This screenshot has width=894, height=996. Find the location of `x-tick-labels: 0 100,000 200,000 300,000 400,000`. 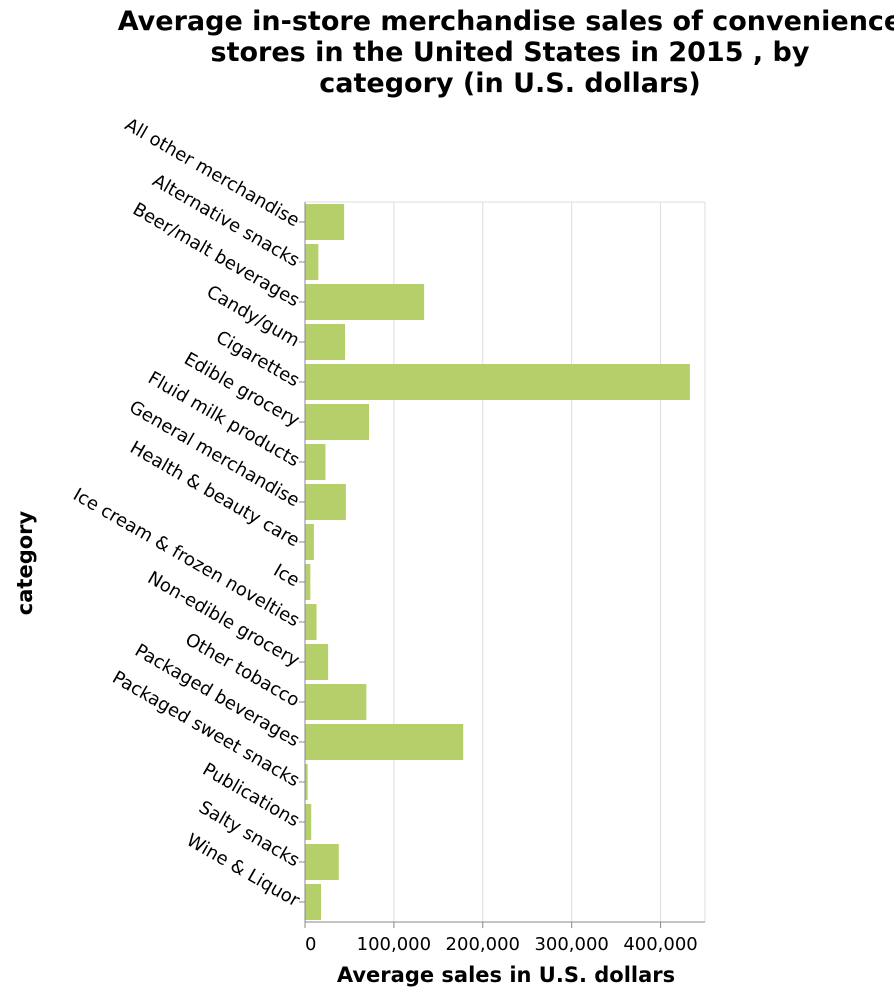

x-tick-labels: 0 100,000 200,000 300,000 400,000 is located at coordinates (501, 944).